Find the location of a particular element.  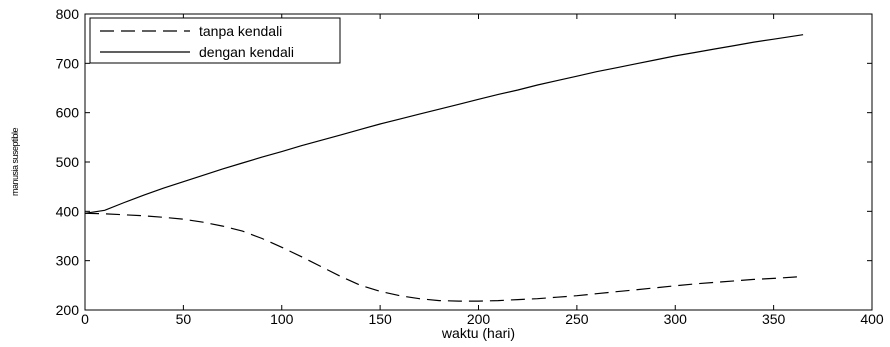

y-tick-label: 600 is located at coordinates (68, 113).